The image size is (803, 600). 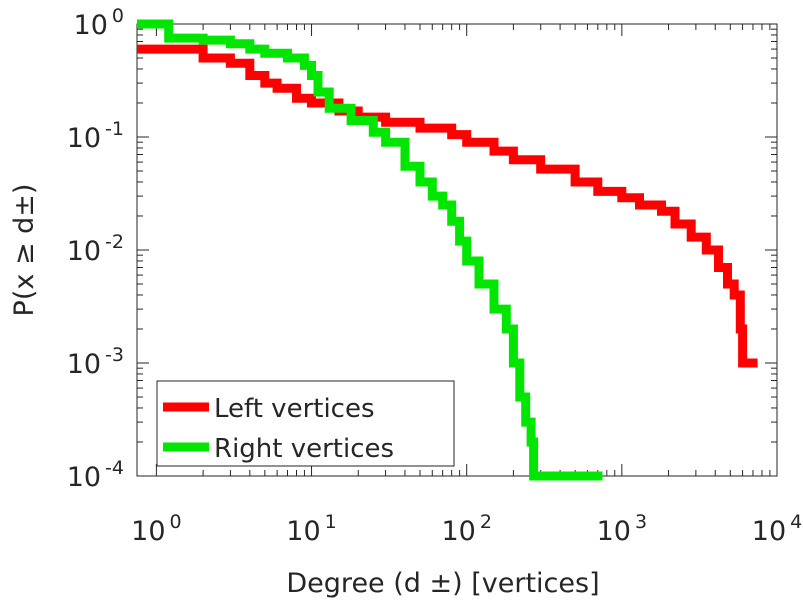 What do you see at coordinates (294, 409) in the screenshot?
I see `legend-label-left-vertices: Left vertices` at bounding box center [294, 409].